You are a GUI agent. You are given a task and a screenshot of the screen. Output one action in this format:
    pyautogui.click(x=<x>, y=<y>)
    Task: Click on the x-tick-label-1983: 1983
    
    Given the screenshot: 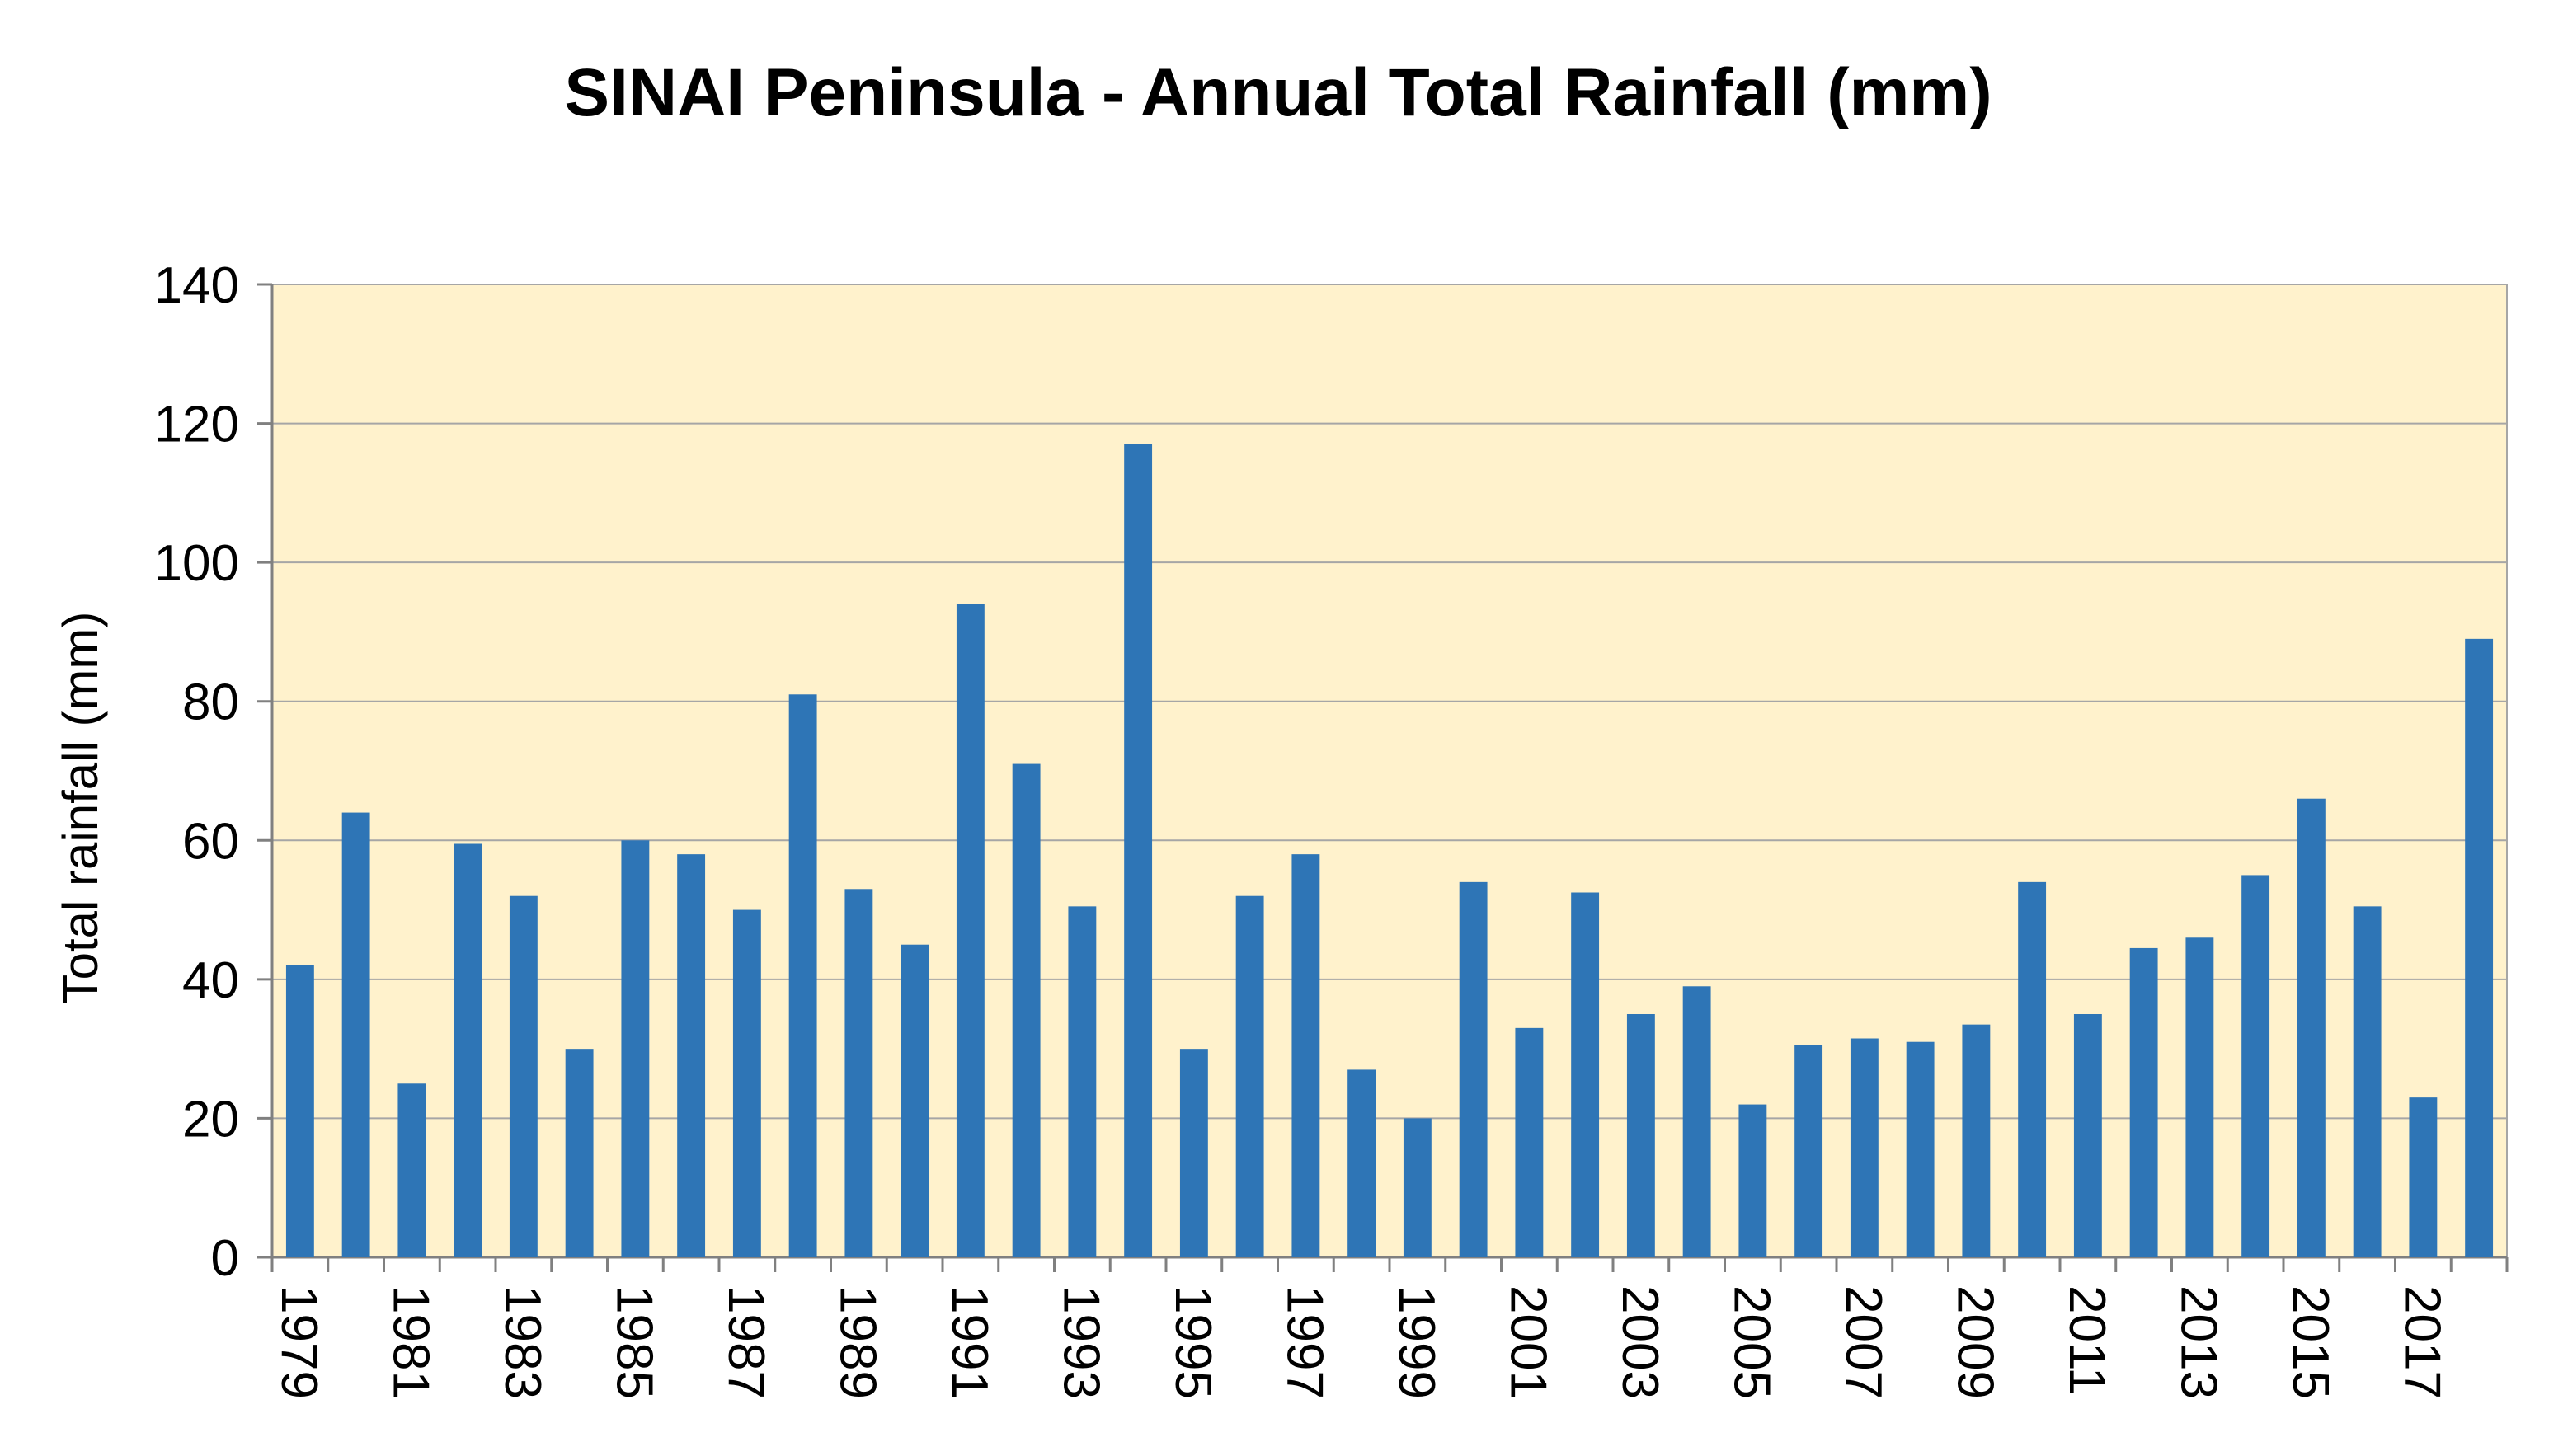 What is the action you would take?
    pyautogui.click(x=522, y=1342)
    